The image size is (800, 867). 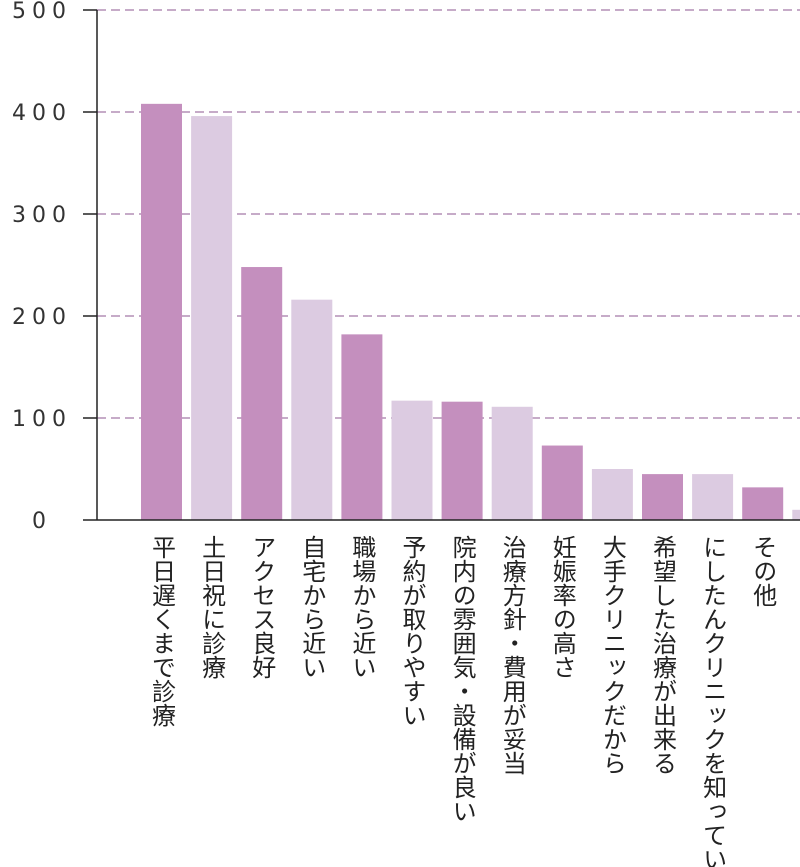 What do you see at coordinates (42, 267) in the screenshot?
I see `y-tick-labels: 0 100 200 300 400 500` at bounding box center [42, 267].